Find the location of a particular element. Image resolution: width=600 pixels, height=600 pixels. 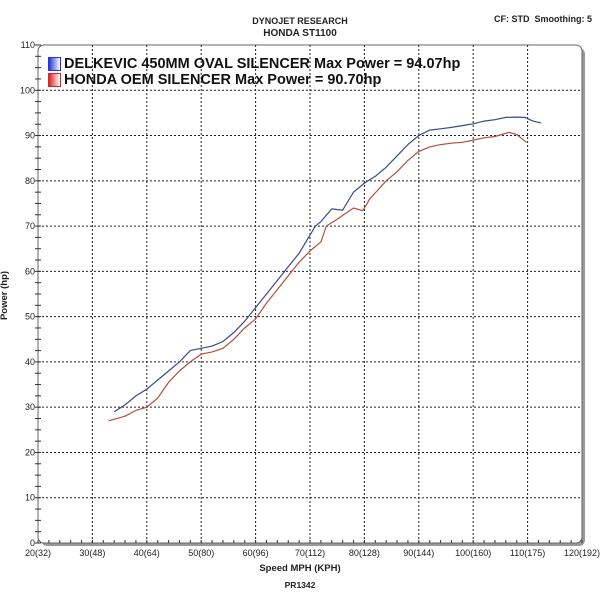

y-tick-label: 30 is located at coordinates (30, 407).